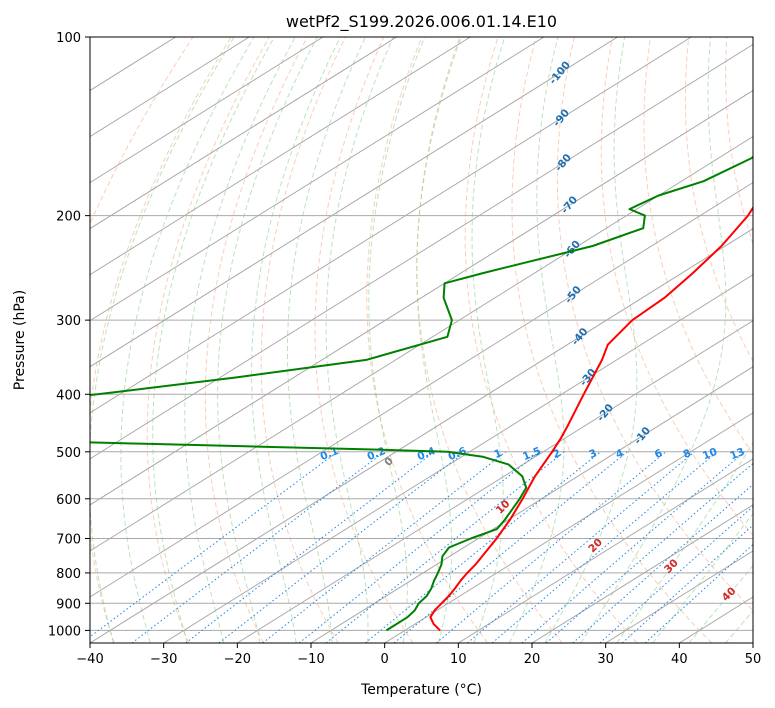  What do you see at coordinates (68, 321) in the screenshot?
I see `y-tick-label: 300` at bounding box center [68, 321].